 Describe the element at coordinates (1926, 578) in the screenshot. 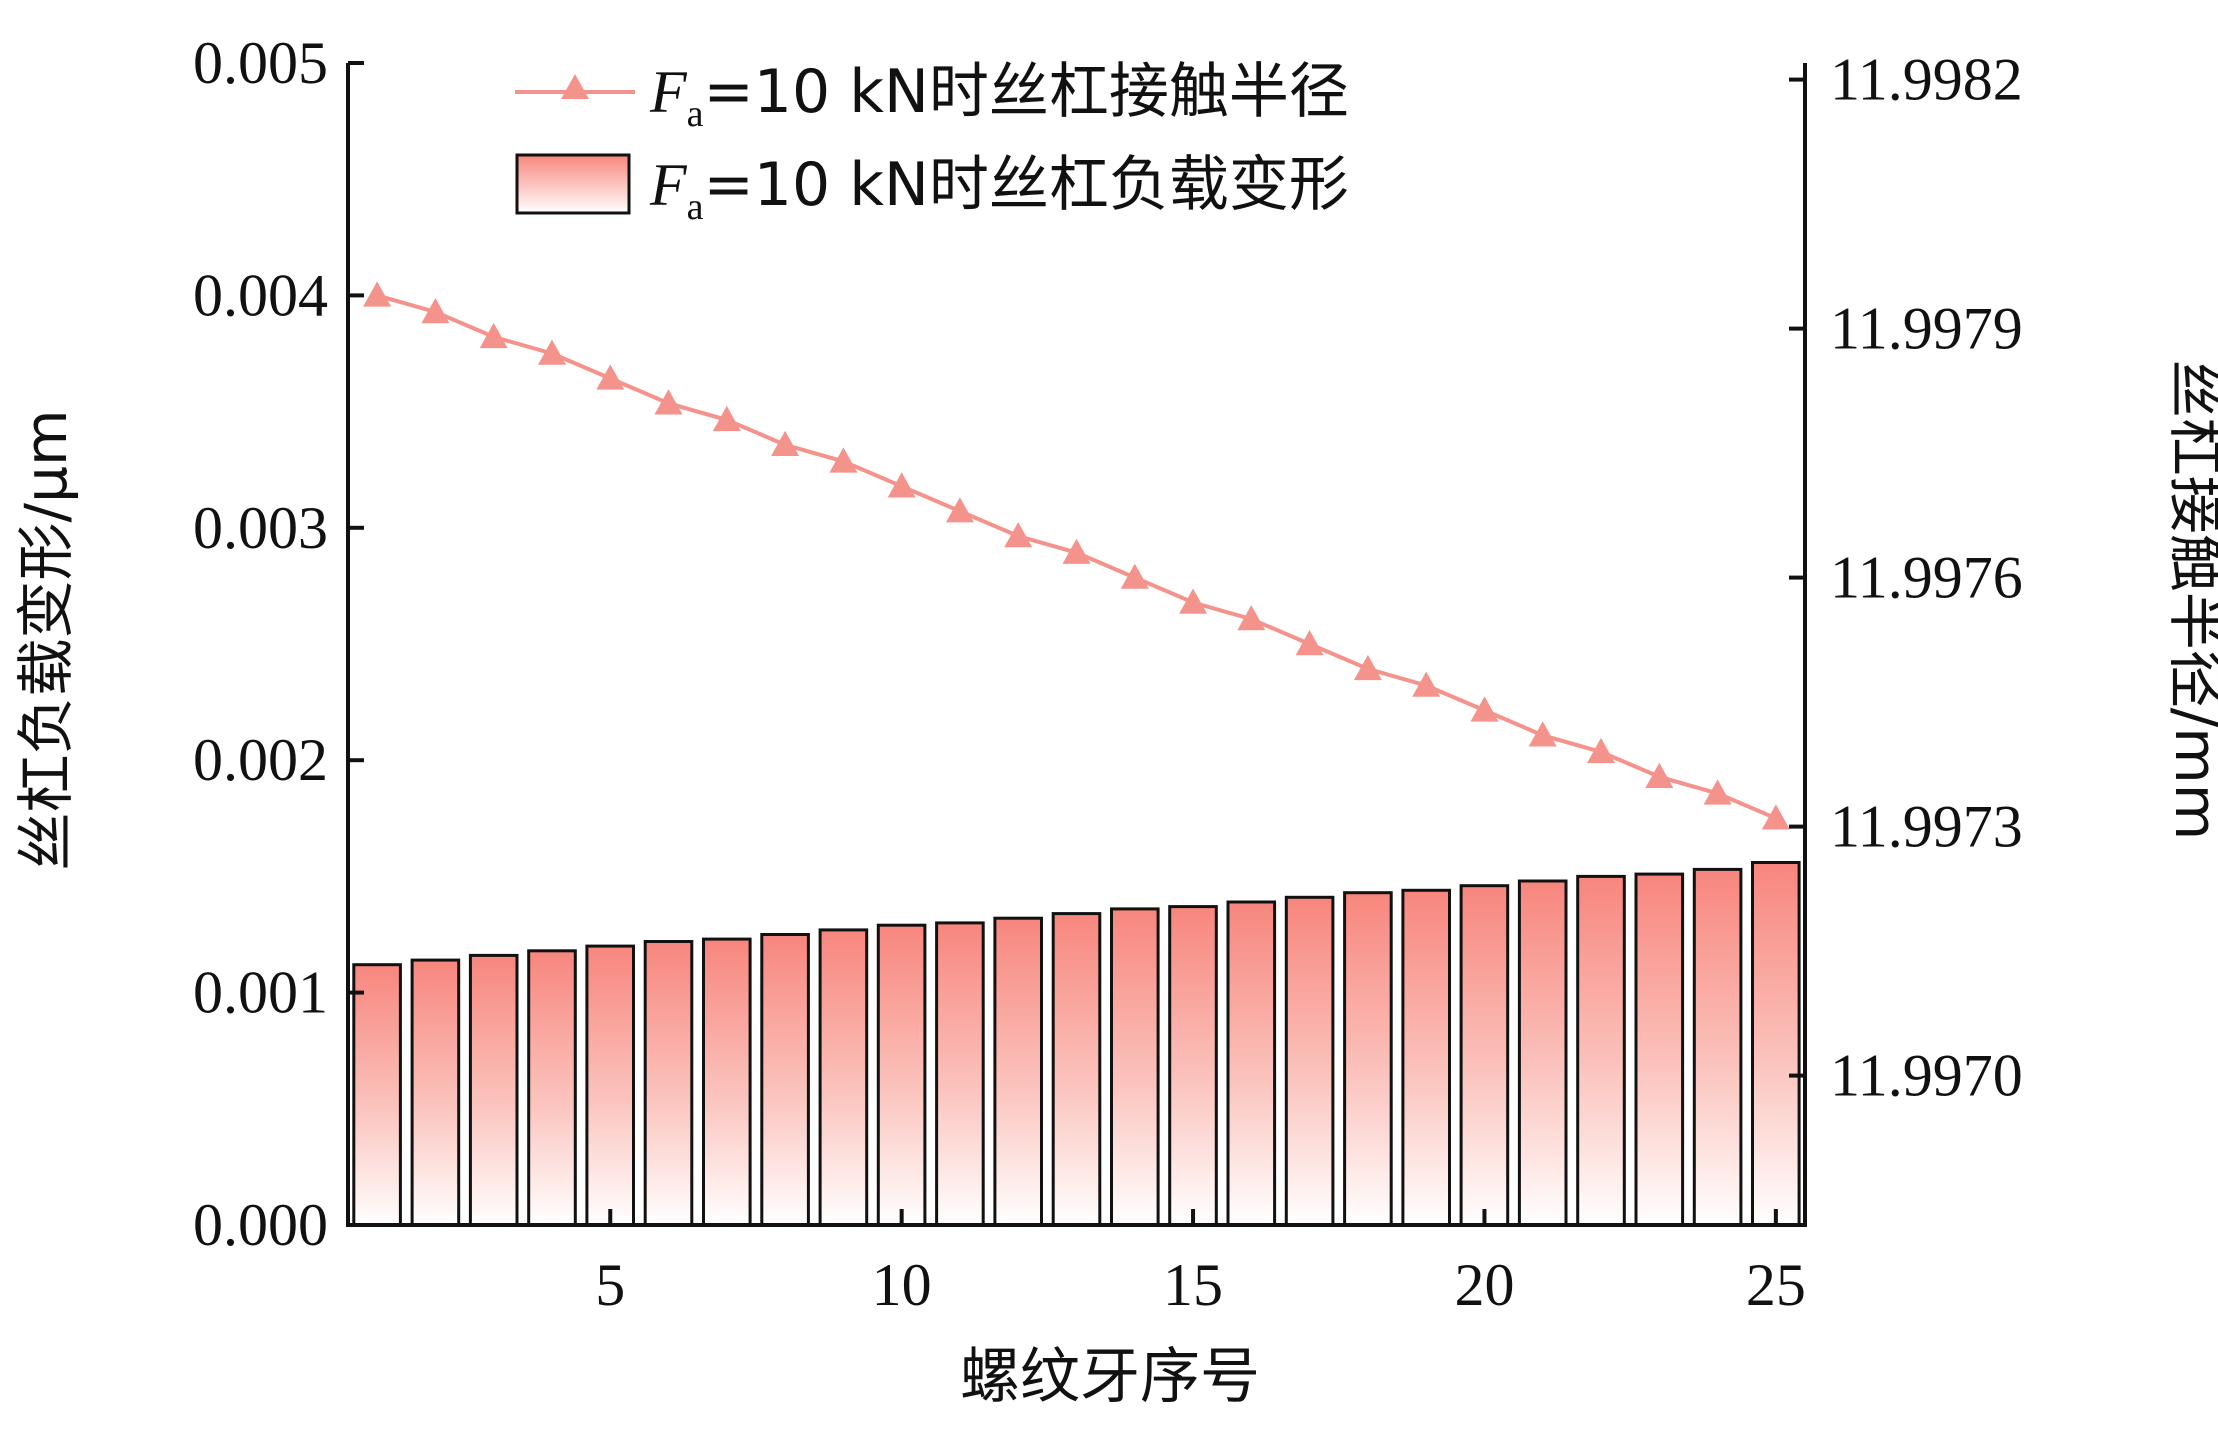

I see `right-y-tick-label: 11.9976` at that location.